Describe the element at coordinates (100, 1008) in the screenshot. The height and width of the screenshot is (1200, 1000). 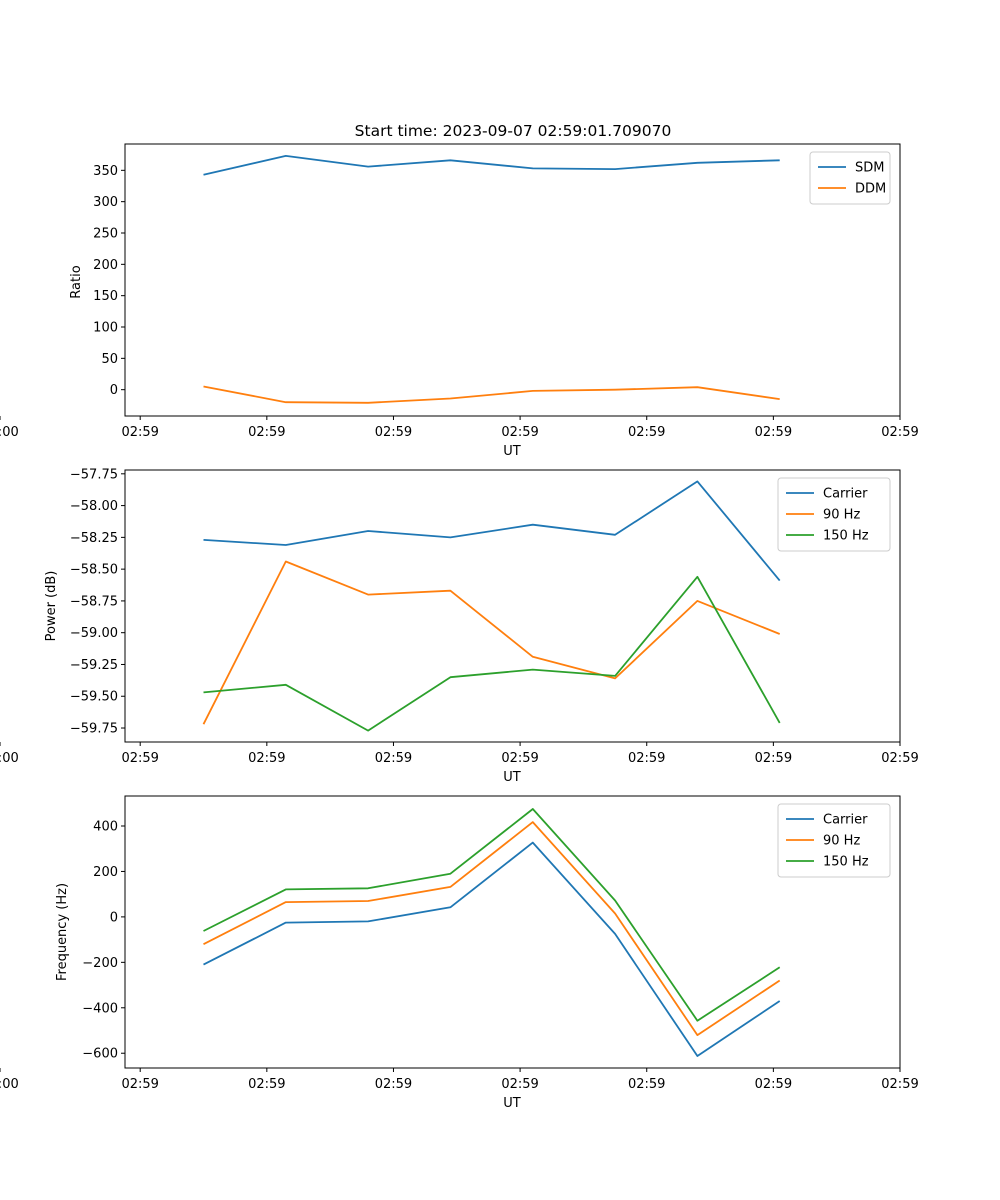
I see `y-tick-label: −400` at that location.